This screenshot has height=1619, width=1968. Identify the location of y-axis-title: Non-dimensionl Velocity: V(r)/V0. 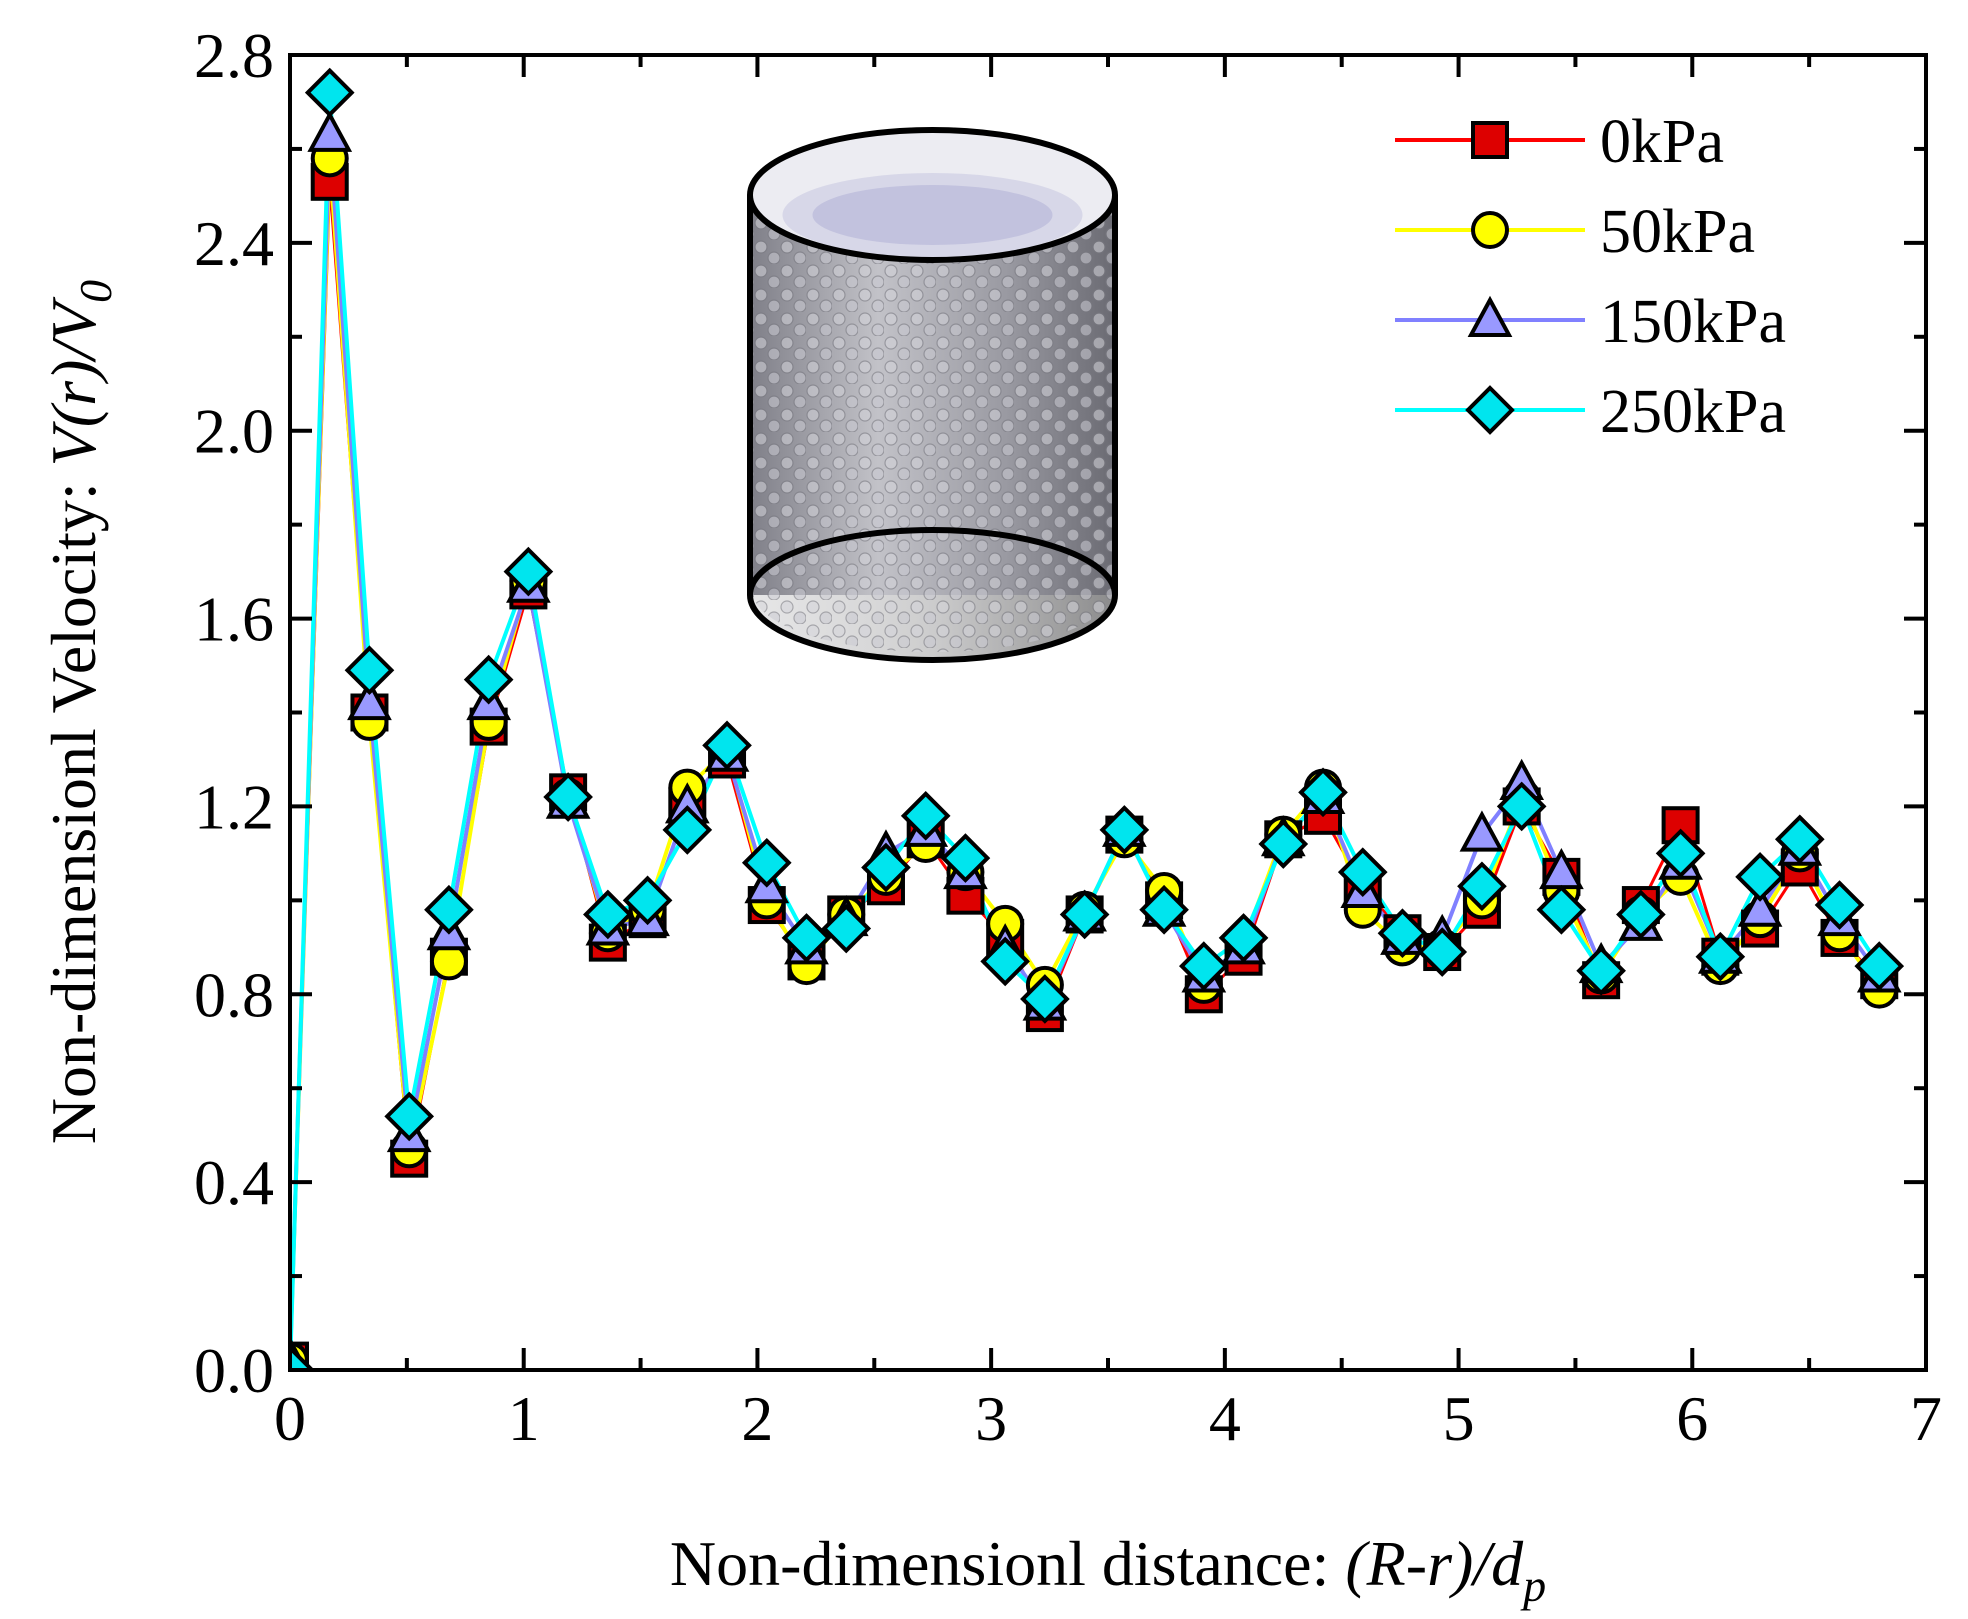
(79, 712).